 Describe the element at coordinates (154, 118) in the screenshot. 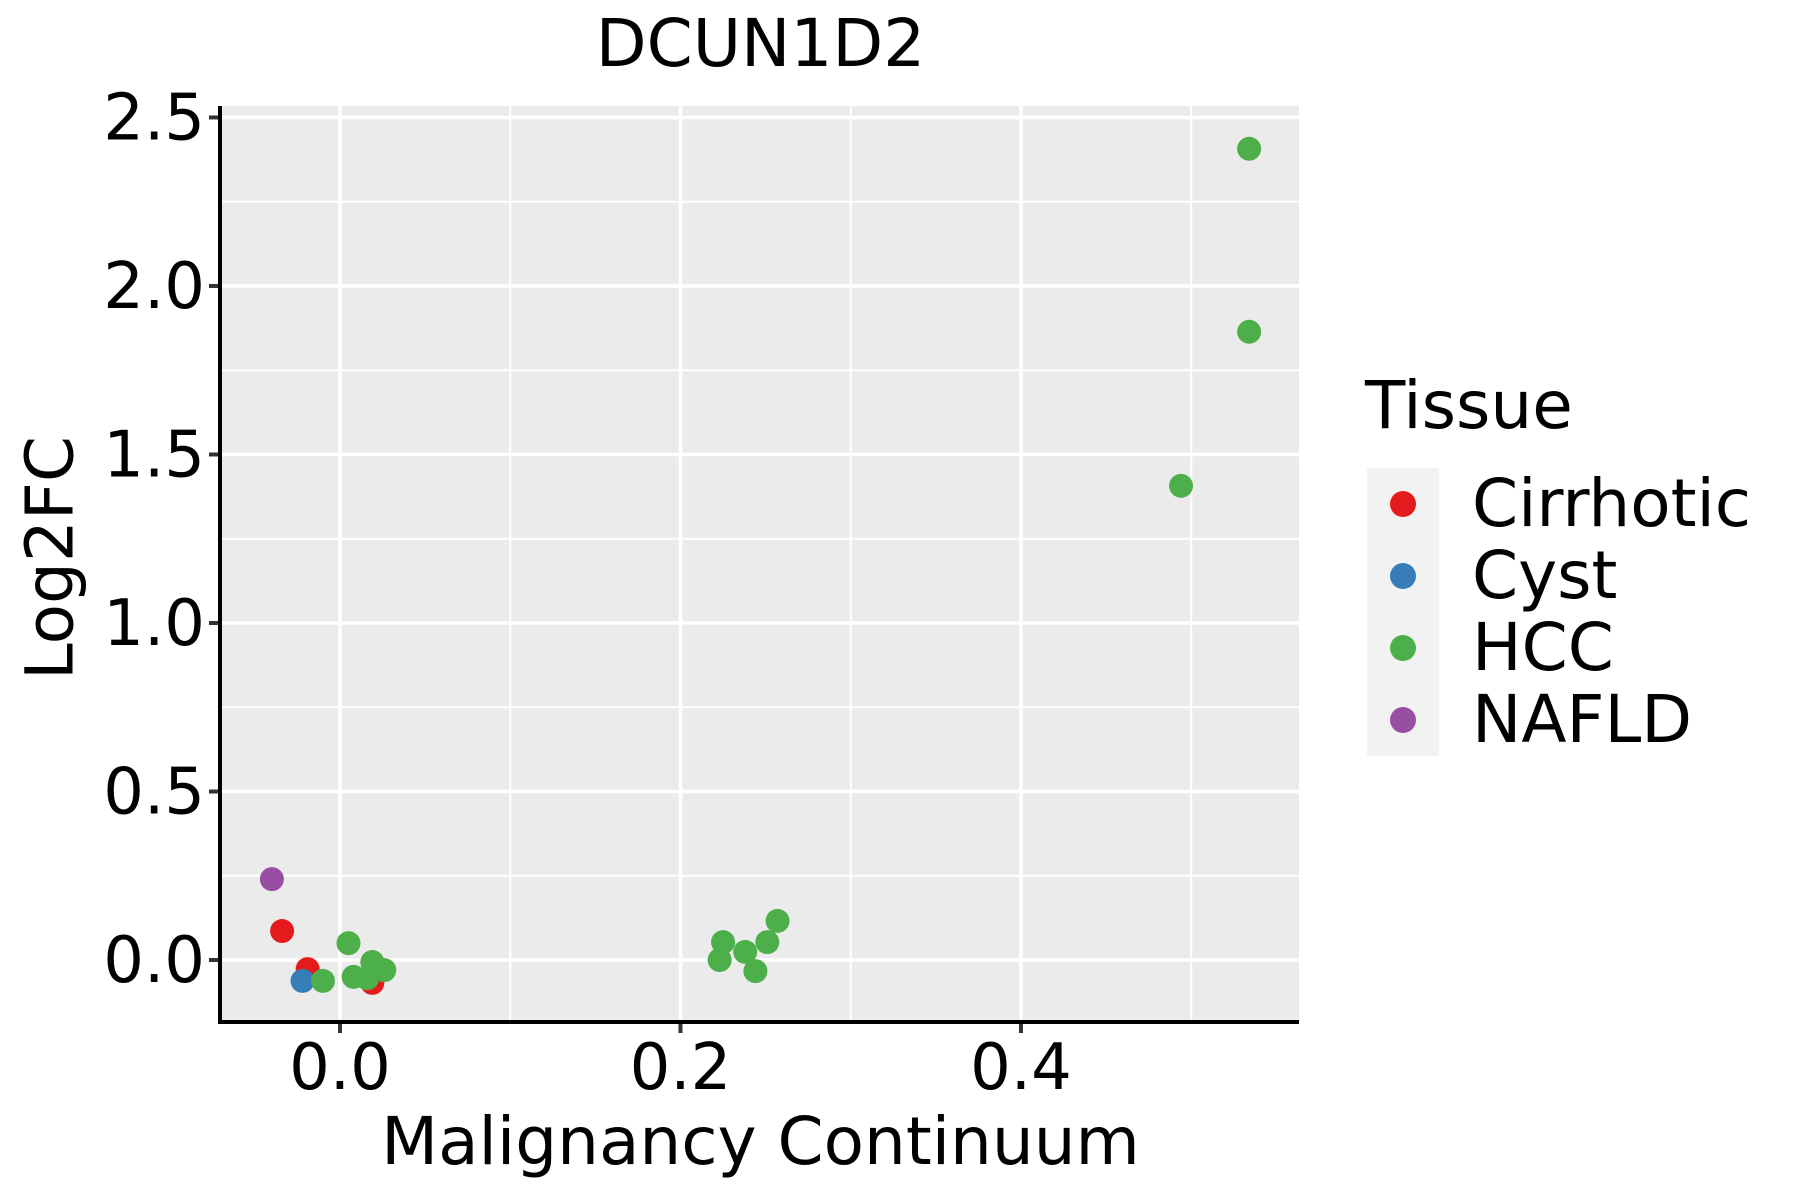

I see `y-tick-label: 2.5` at that location.